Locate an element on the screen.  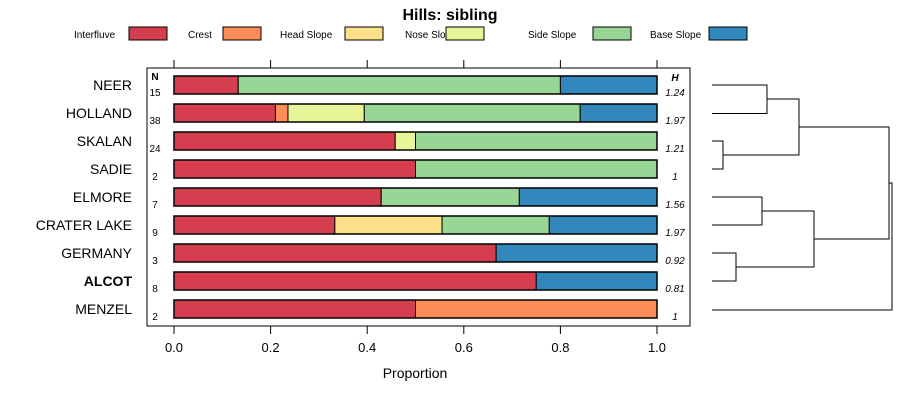
row-holland: HOLLAND 38 1.97 is located at coordinates (375, 115).